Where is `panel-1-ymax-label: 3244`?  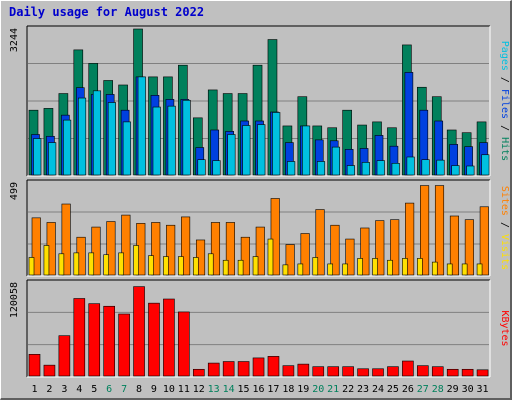
panel-1-ymax-label: 3244 is located at coordinates (14, 40).